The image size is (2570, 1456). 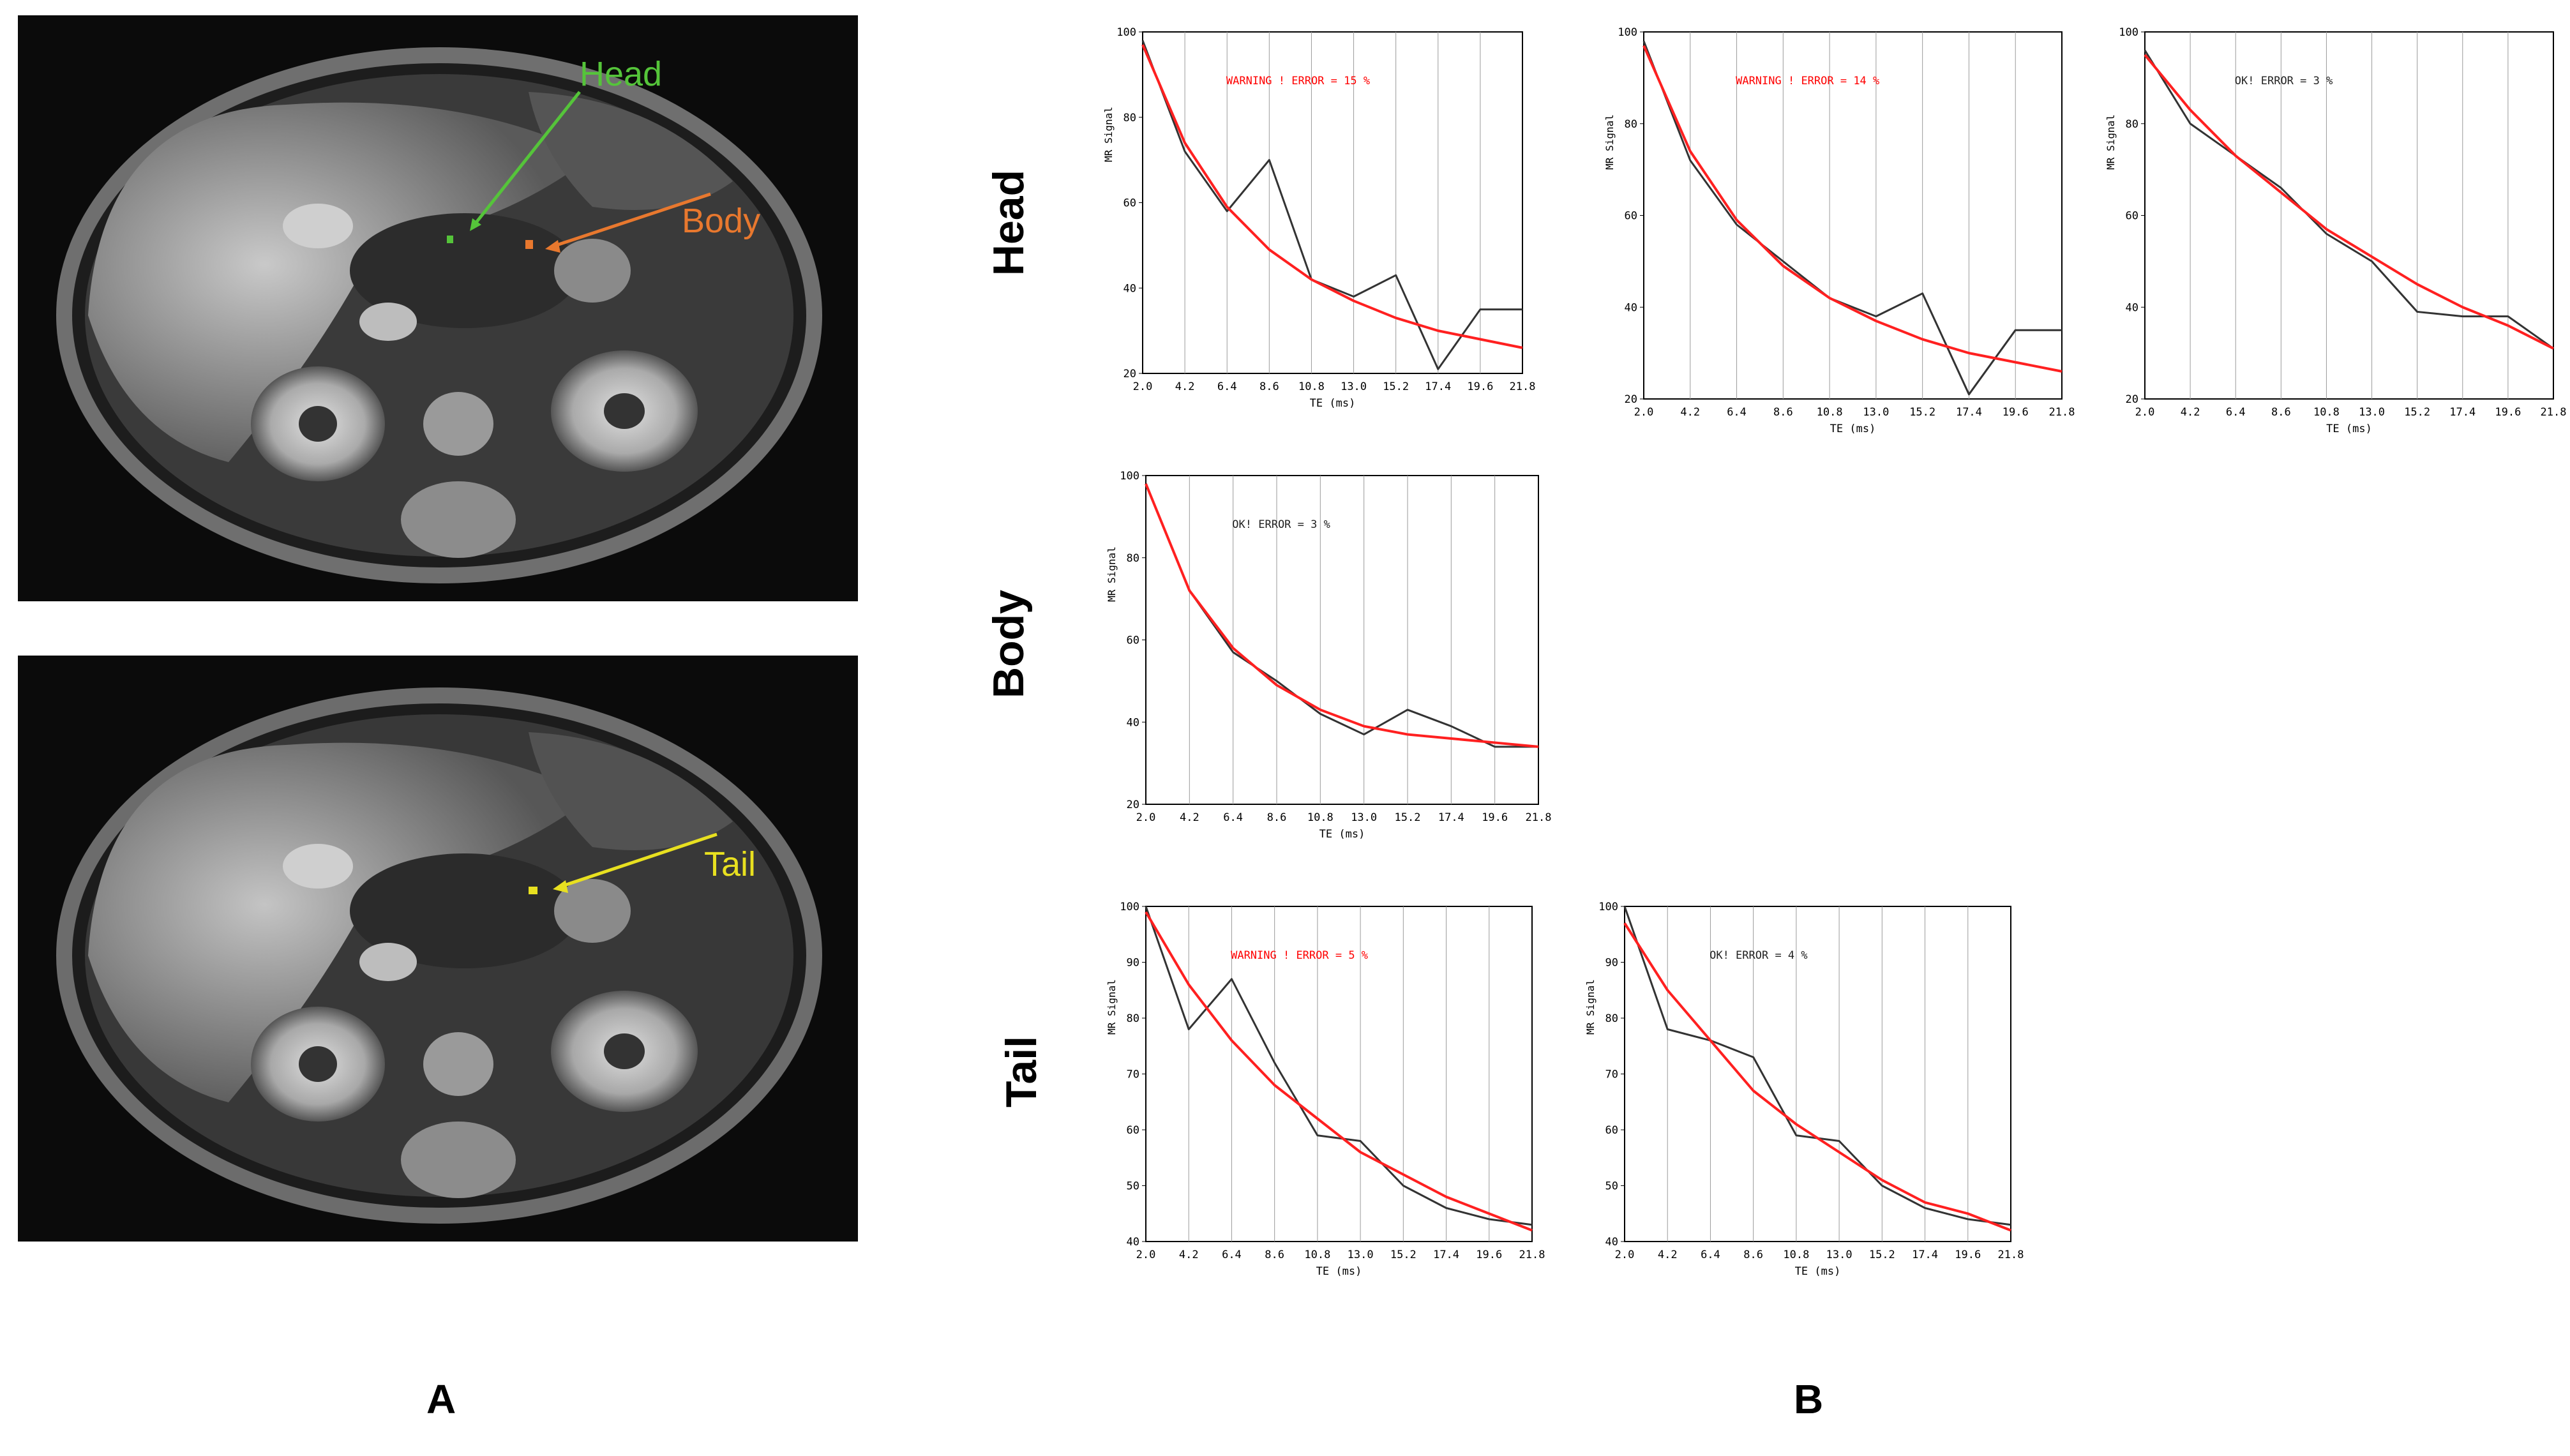 I want to click on panel-b-label: B, so click(x=1809, y=1399).